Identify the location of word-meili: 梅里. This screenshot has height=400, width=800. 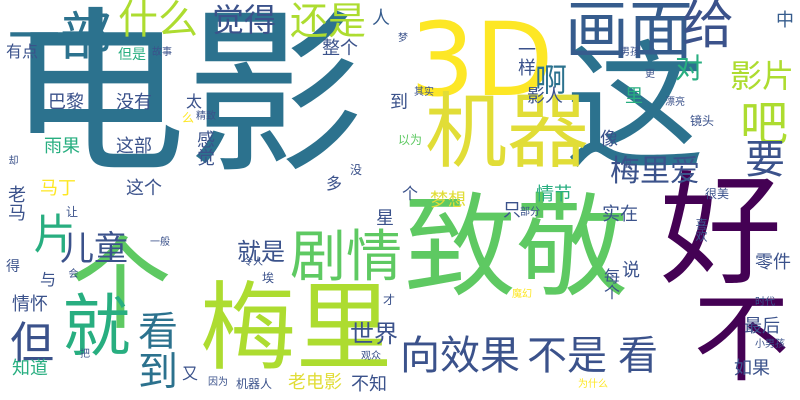
(296, 328).